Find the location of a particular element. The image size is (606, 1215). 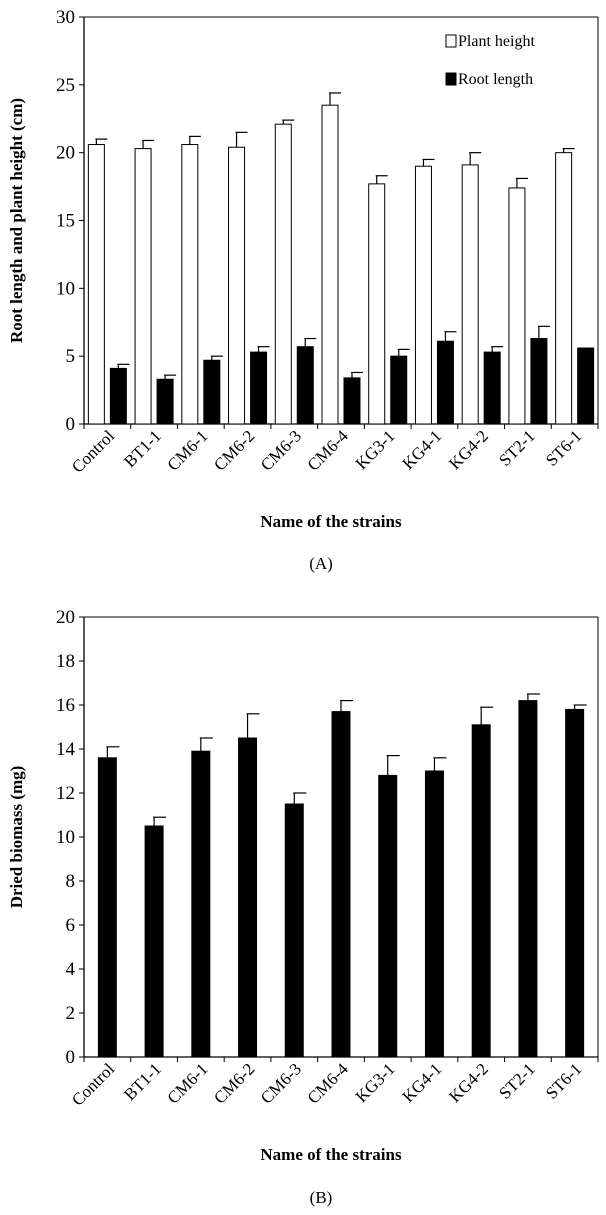

y-tick-label: 12 is located at coordinates (65, 793).